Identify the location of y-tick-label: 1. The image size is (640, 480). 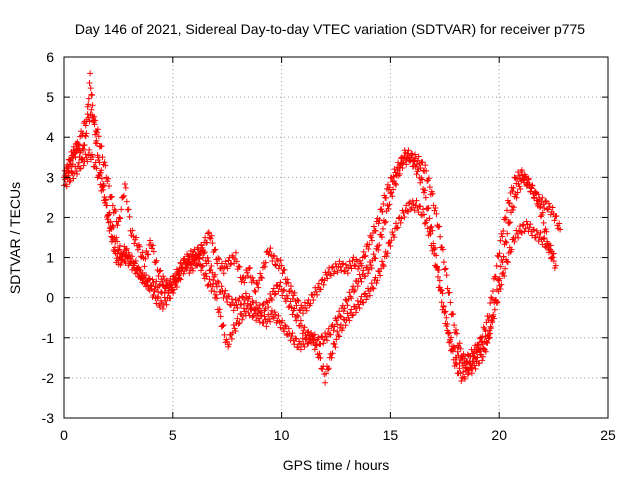
(50, 258).